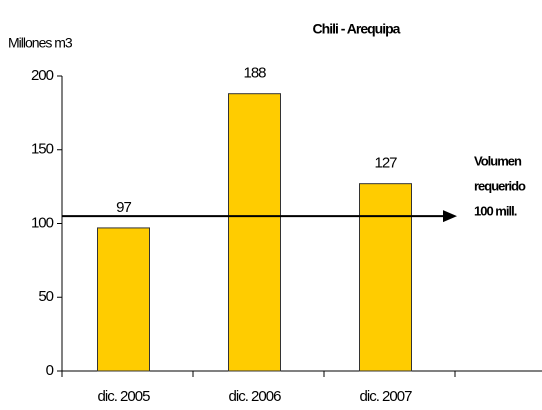 This screenshot has width=542, height=410. Describe the element at coordinates (40, 43) in the screenshot. I see `y-axis-label: Millones m3` at that location.